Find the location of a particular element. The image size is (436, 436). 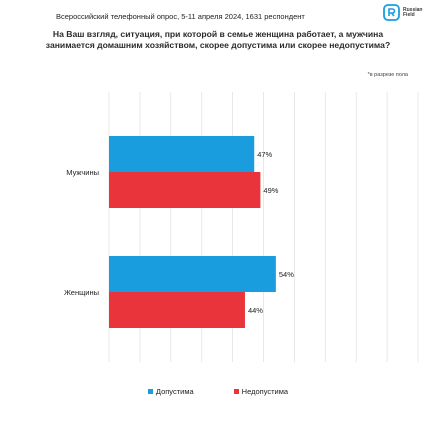

data-label: 49% is located at coordinates (270, 190).